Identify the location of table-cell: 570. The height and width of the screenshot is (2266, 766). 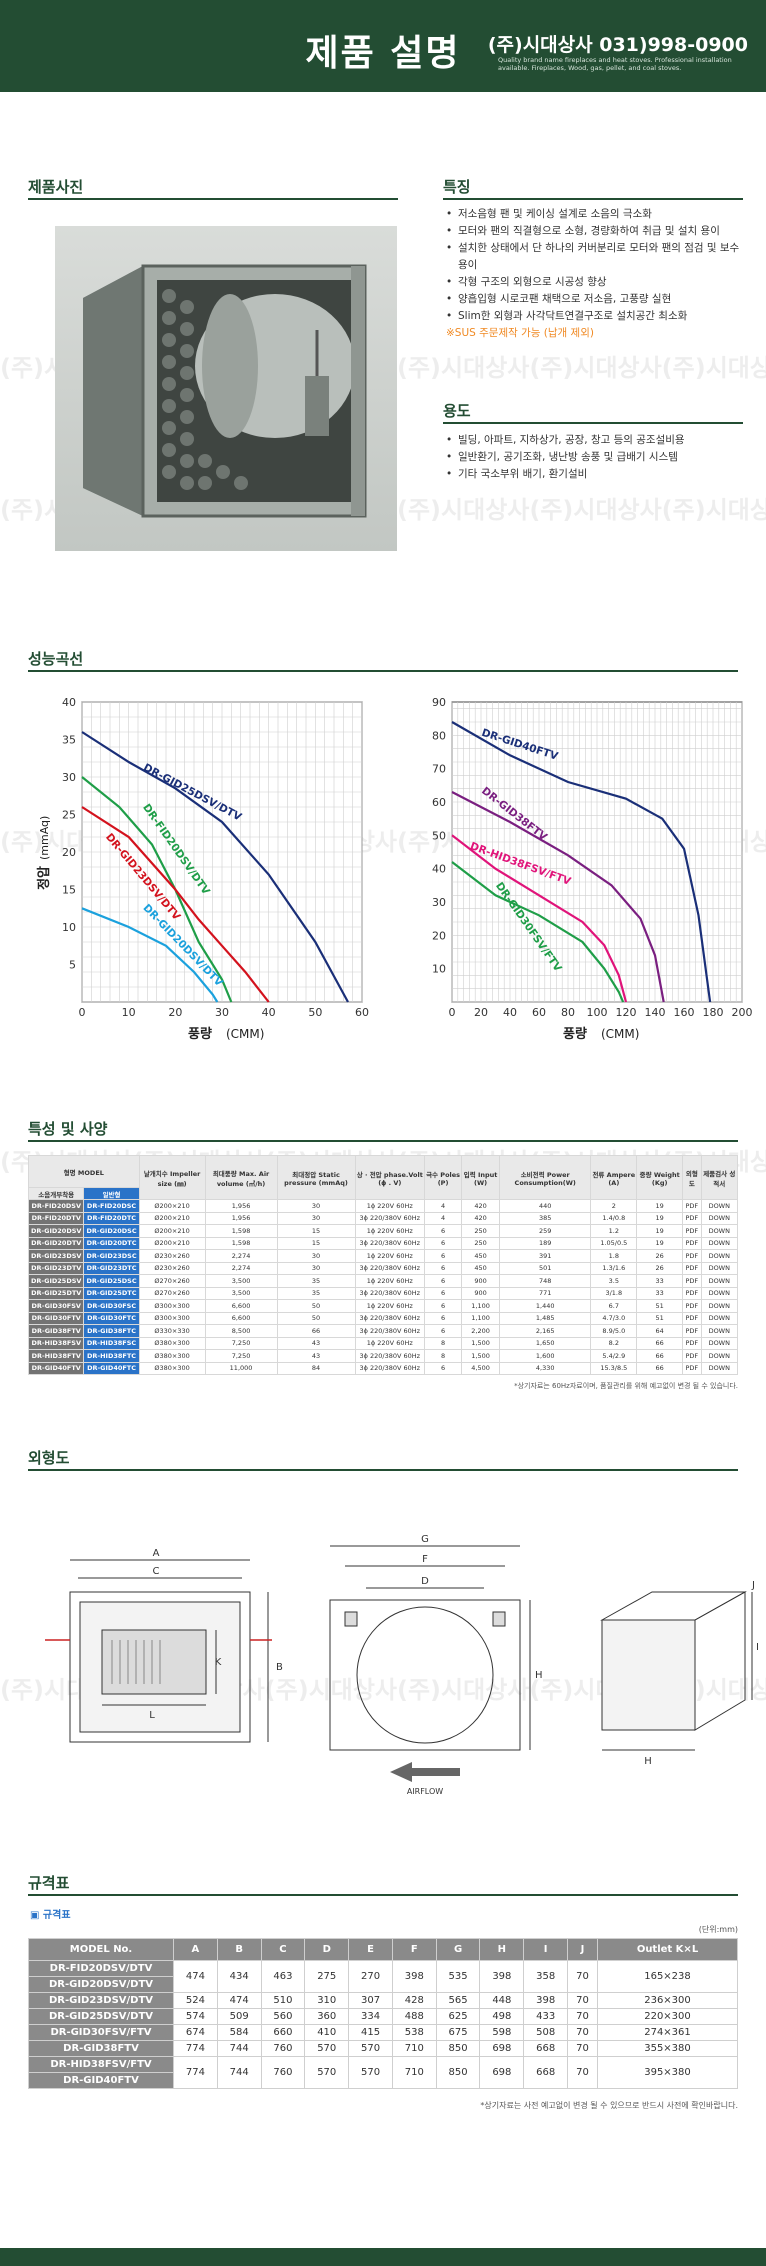
(370, 2048).